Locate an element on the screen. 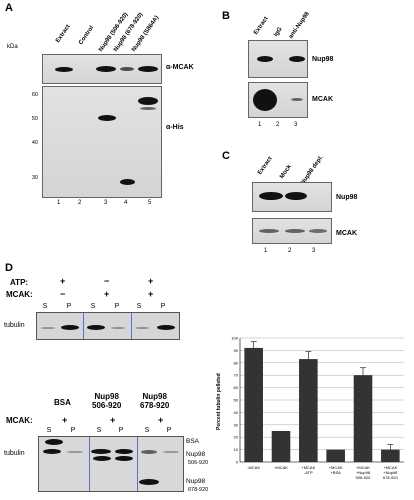 The image size is (414, 500). chart-y-axis-label: Percent tubulin pelleted is located at coordinates (219, 401).